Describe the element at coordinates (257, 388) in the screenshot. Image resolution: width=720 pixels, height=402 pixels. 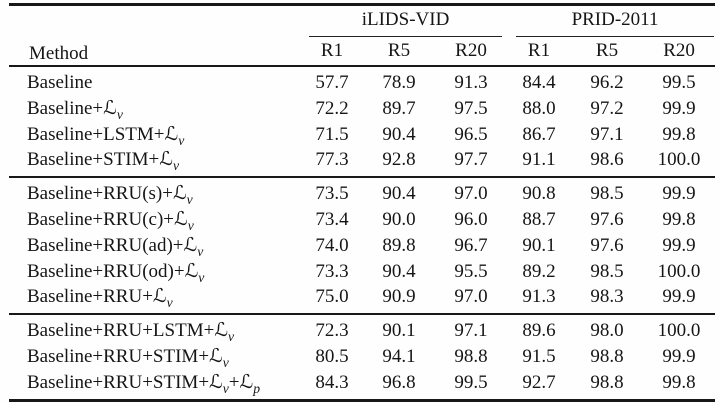
I see `loss-subscript: p` at that location.